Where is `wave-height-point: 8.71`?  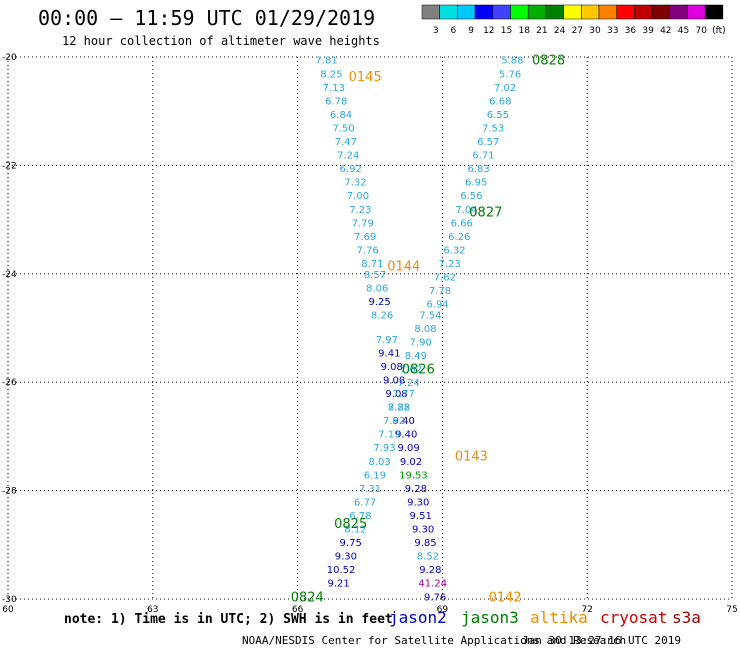
wave-height-point: 8.71 is located at coordinates (372, 264).